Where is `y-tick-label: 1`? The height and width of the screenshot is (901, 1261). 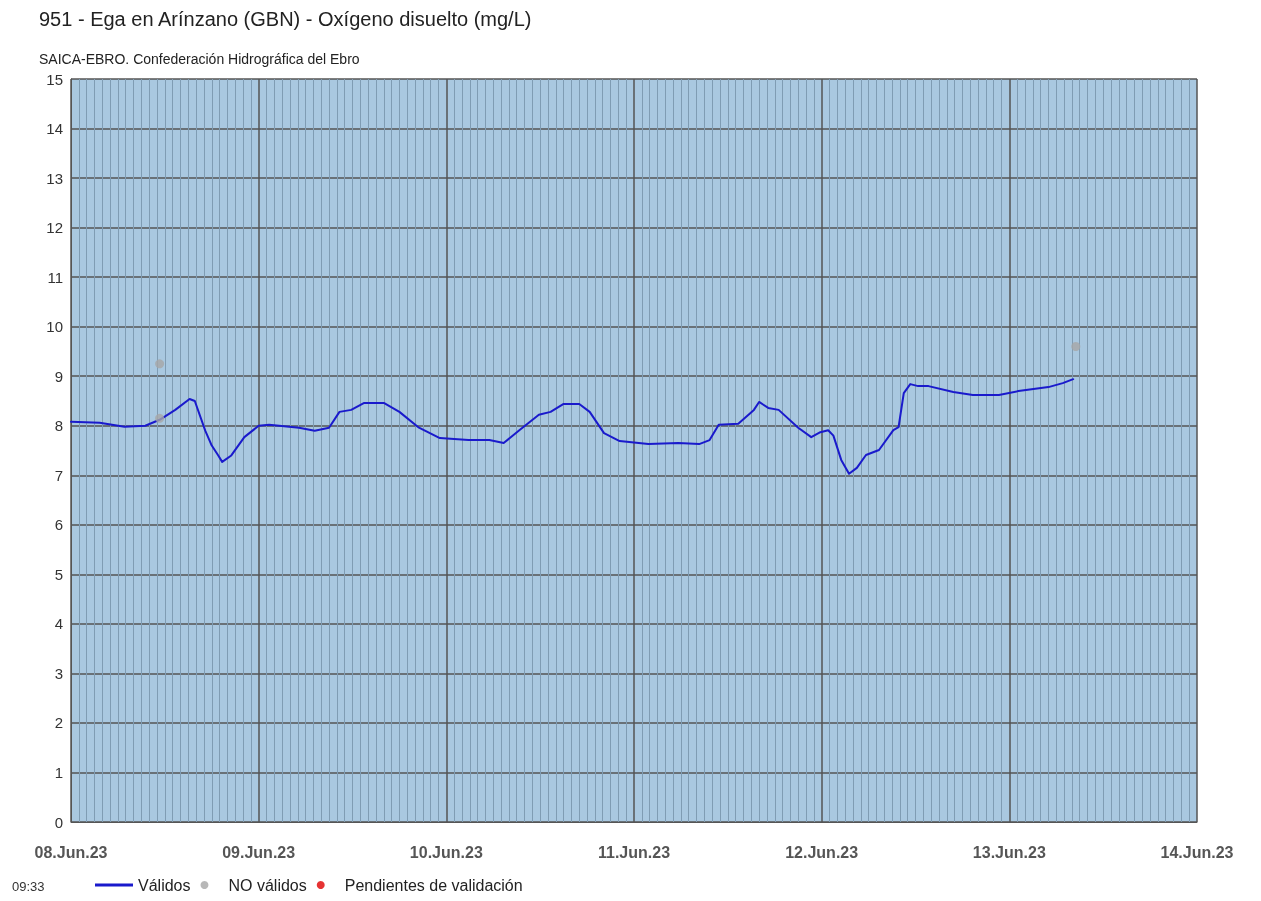 y-tick-label: 1 is located at coordinates (58, 772).